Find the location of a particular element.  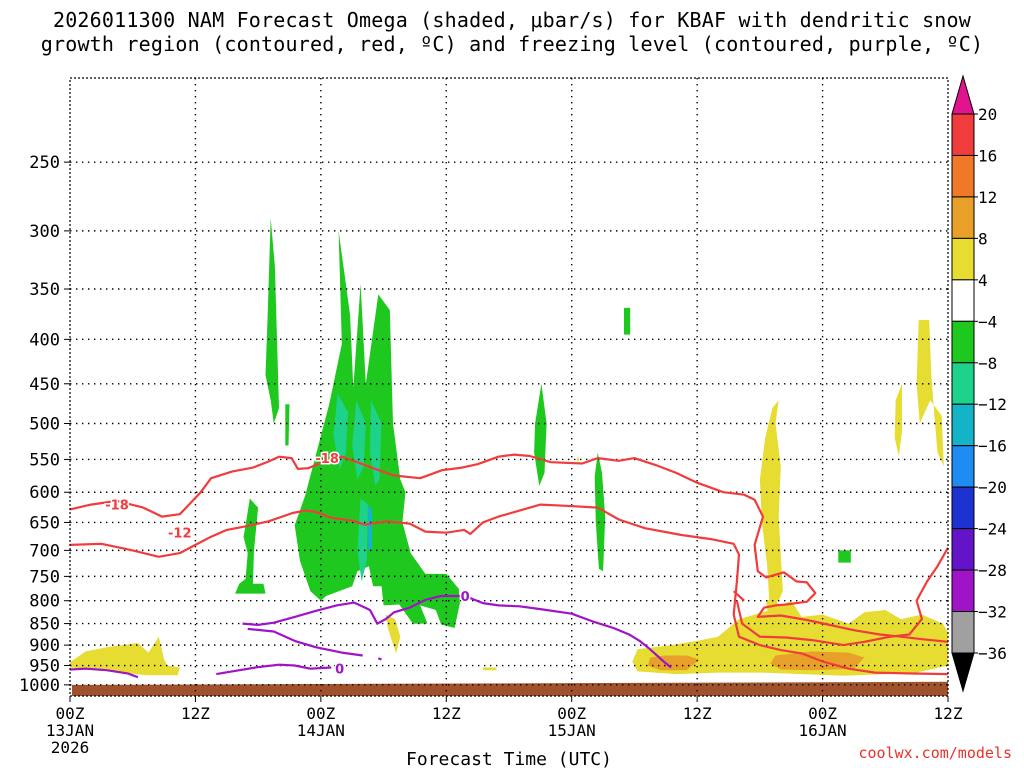

x-axis-label: Forecast Time (UTC) is located at coordinates (509, 758).